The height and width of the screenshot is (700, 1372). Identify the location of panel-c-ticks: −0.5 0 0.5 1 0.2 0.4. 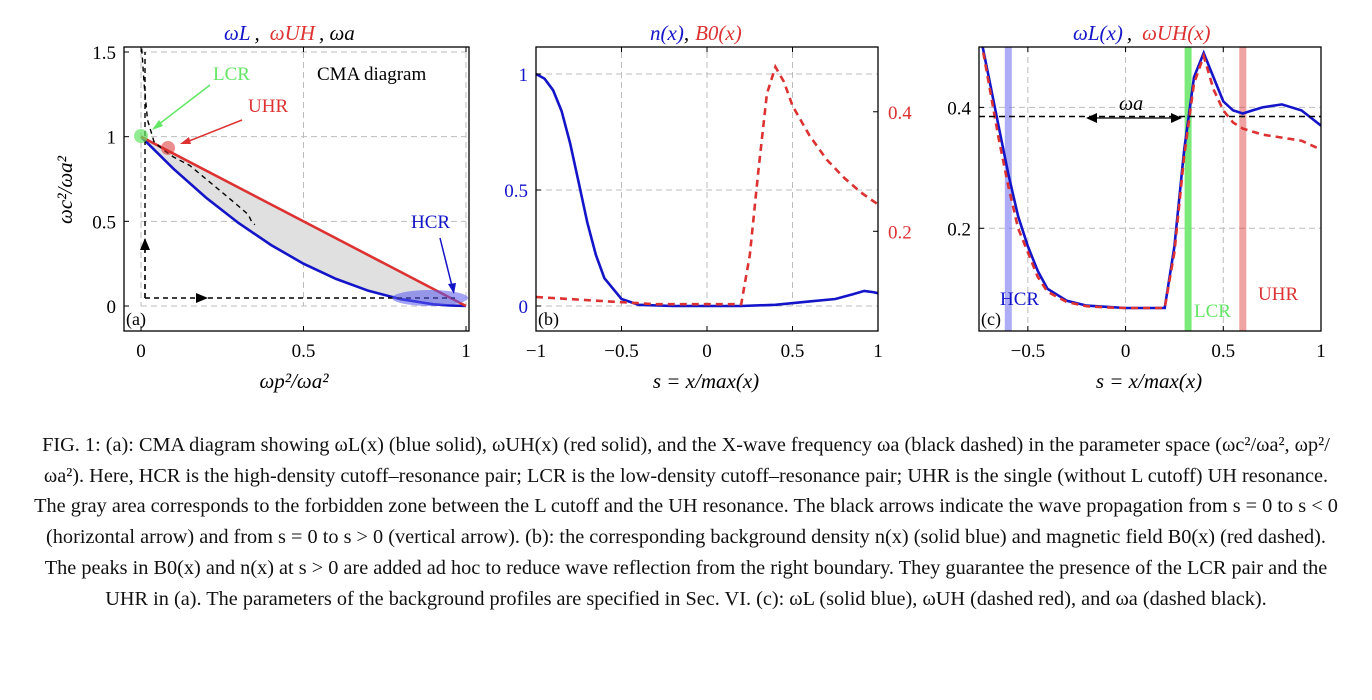
(1136, 204).